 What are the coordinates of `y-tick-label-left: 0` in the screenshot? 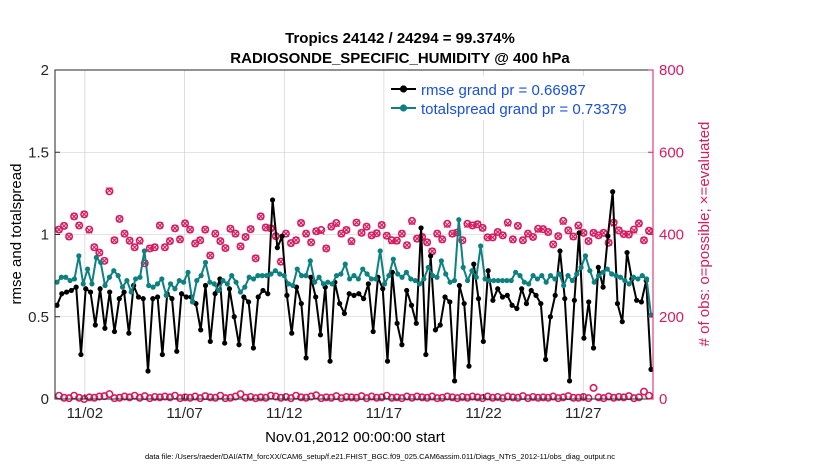 It's located at (45, 399).